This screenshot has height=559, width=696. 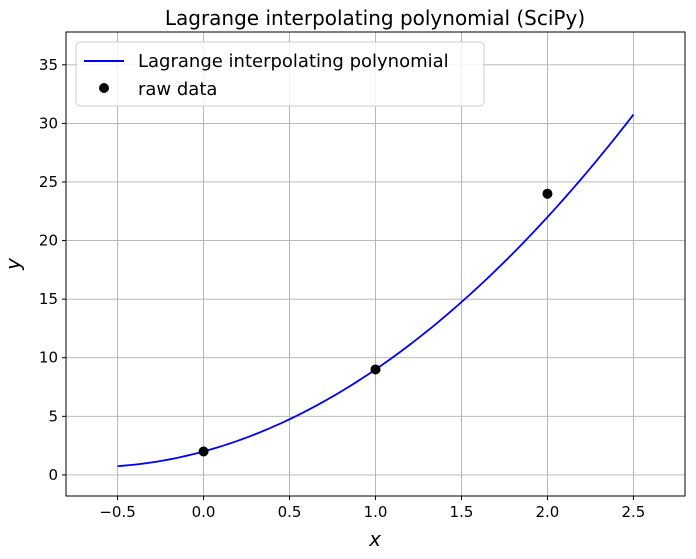 I want to click on legend-box, so click(x=280, y=74).